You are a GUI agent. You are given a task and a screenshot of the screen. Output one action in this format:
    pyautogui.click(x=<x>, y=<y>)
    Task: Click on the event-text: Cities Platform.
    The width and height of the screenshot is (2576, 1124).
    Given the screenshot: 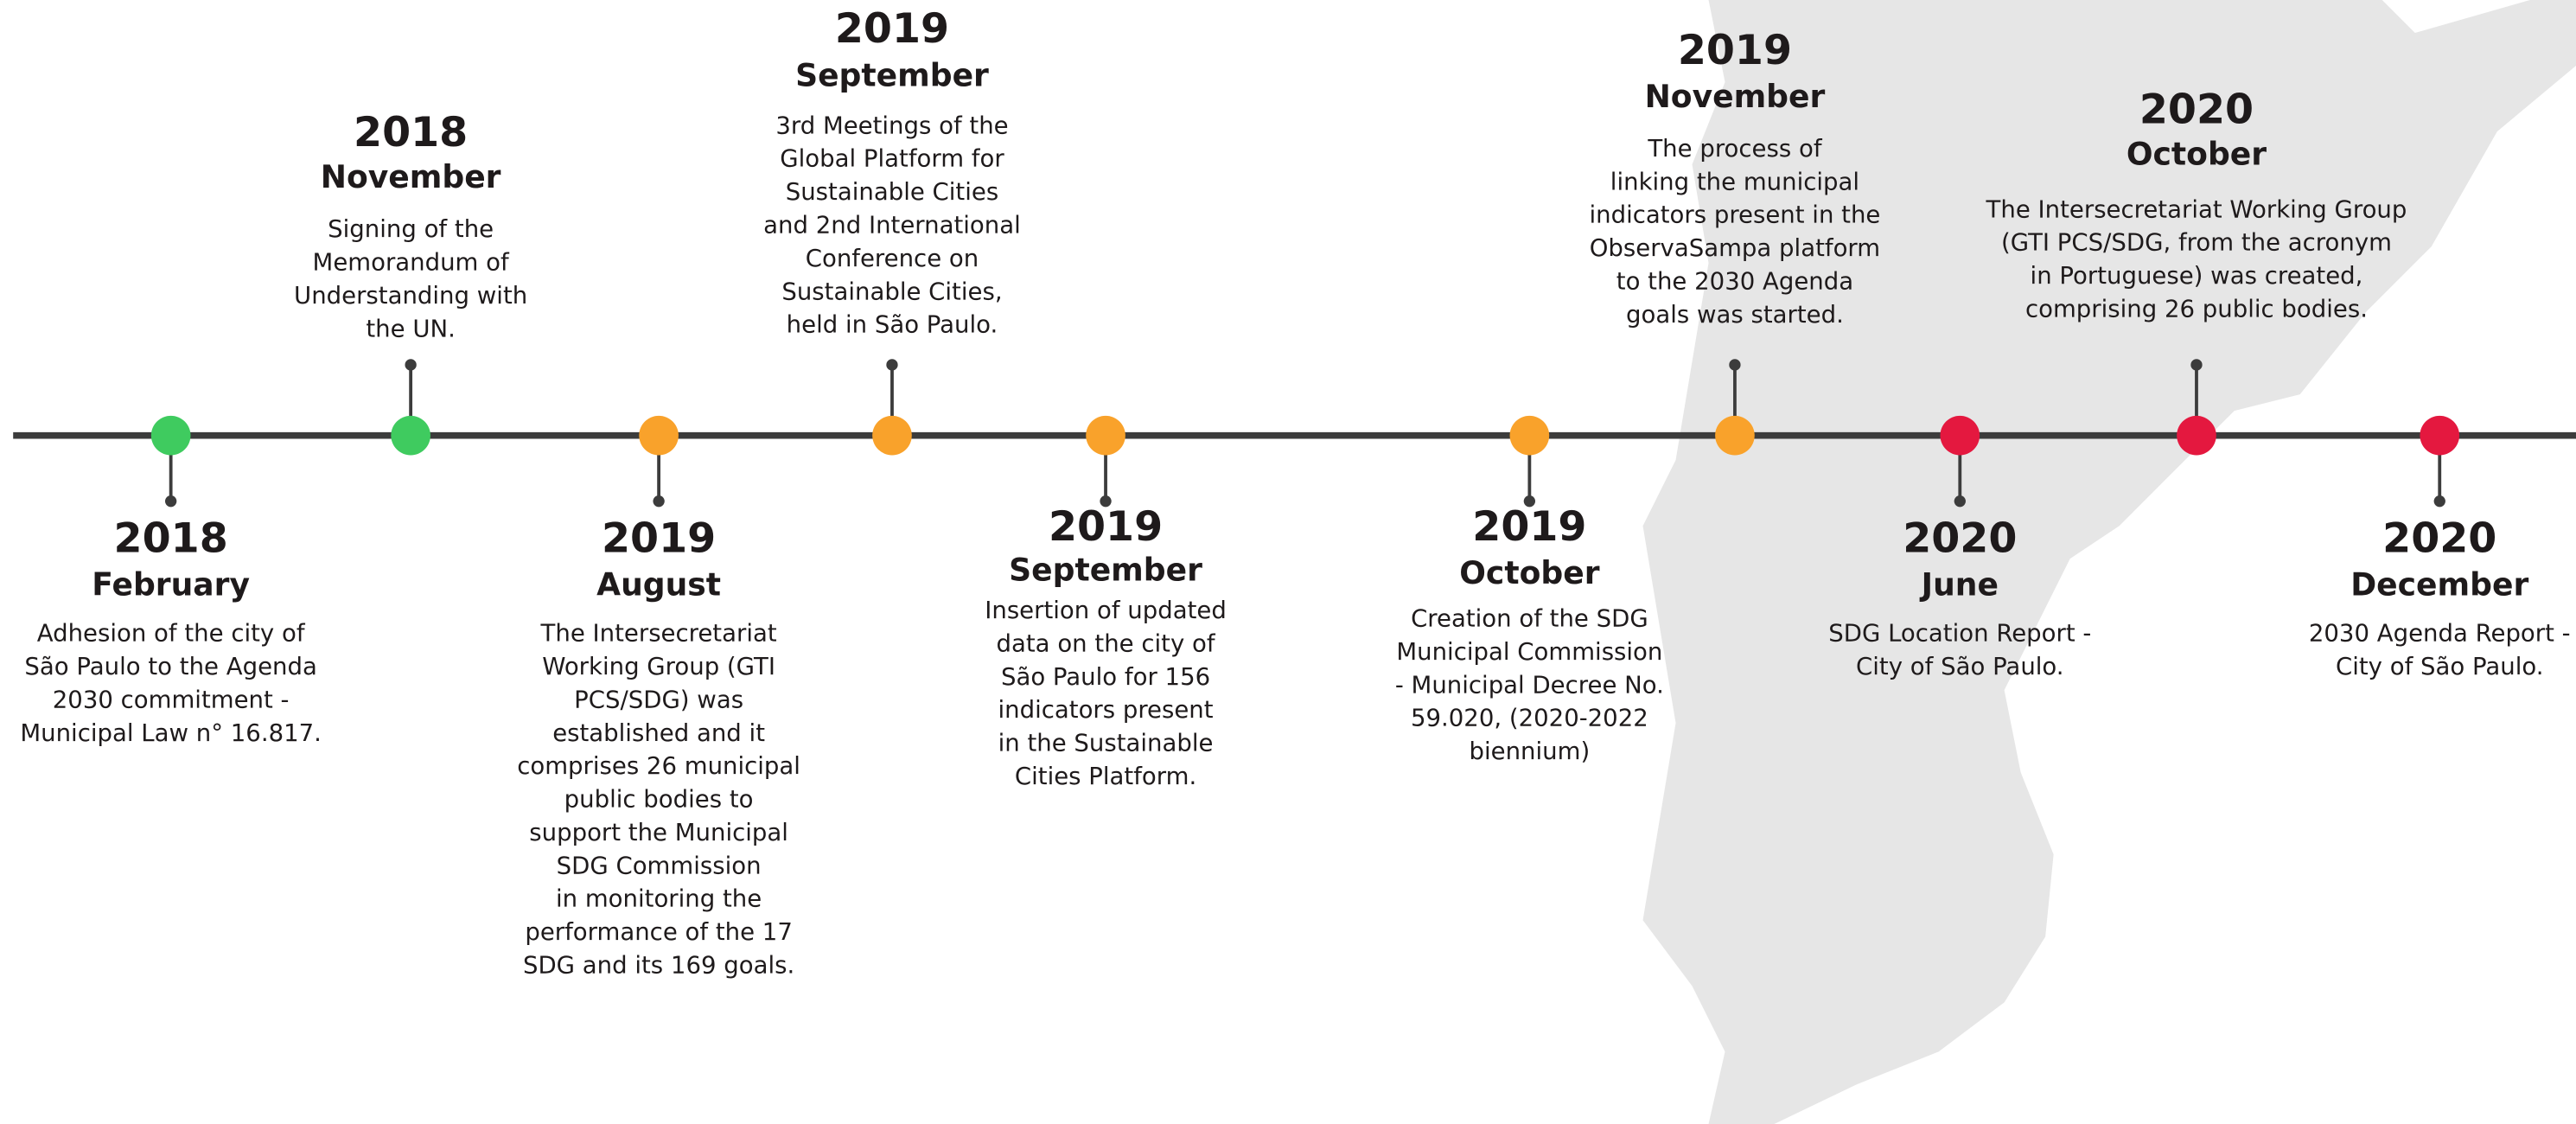 What is the action you would take?
    pyautogui.click(x=1105, y=776)
    